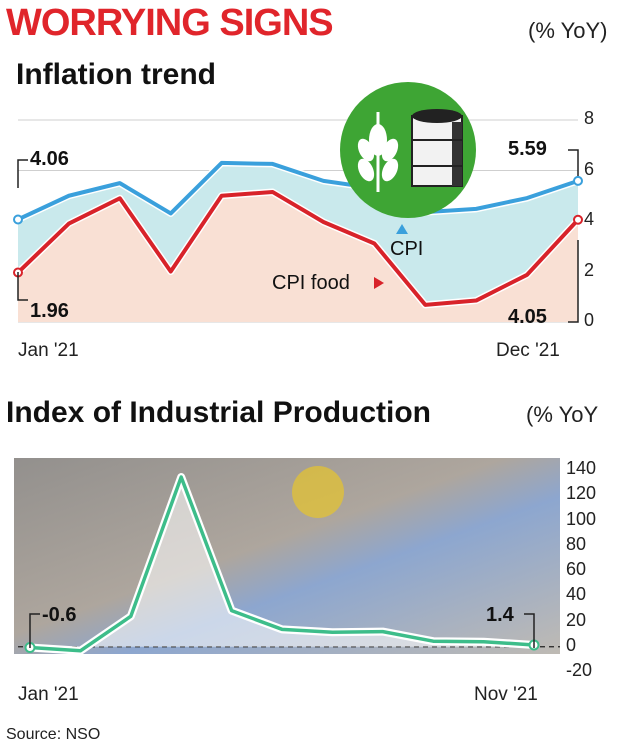 Image resolution: width=620 pixels, height=752 pixels. I want to click on iip-end-value: 1.4, so click(500, 615).